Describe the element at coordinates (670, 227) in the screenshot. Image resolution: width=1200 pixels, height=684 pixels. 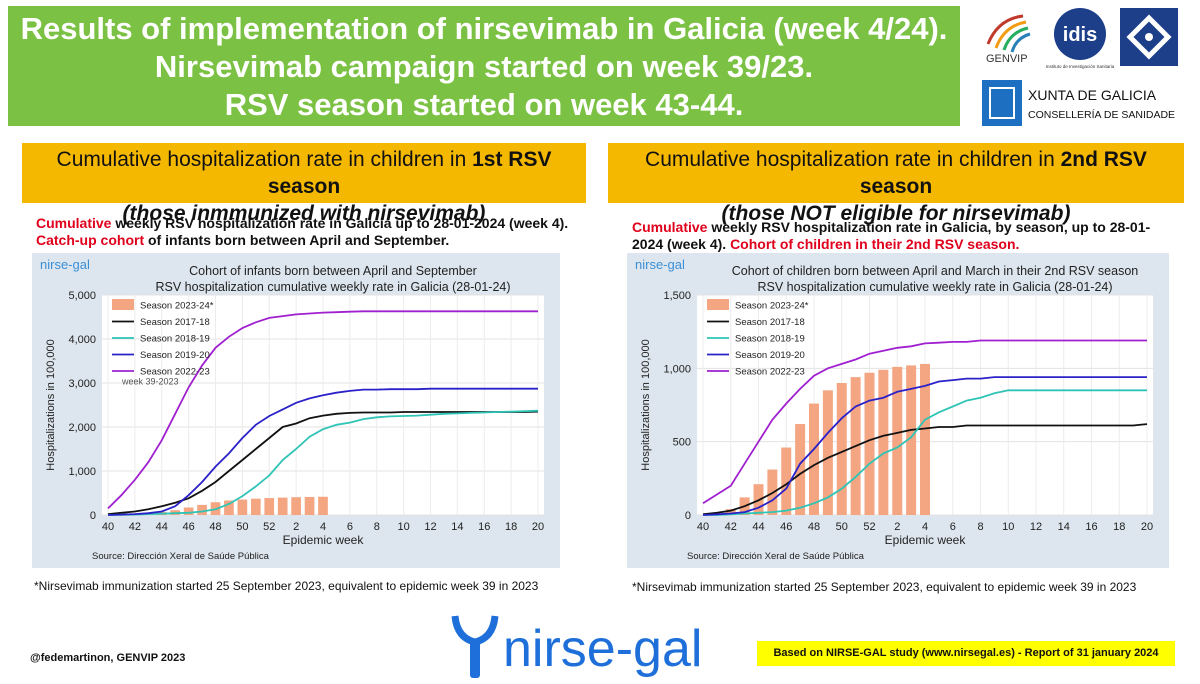
I see `caption-2-red-1: Cumulative` at that location.